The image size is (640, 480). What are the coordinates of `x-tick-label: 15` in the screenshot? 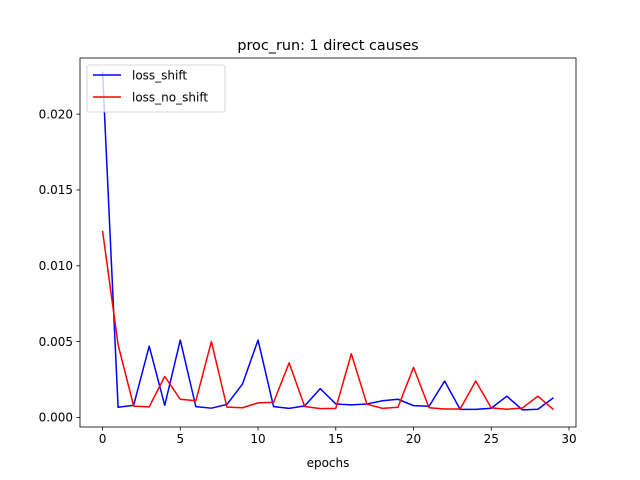 It's located at (335, 439).